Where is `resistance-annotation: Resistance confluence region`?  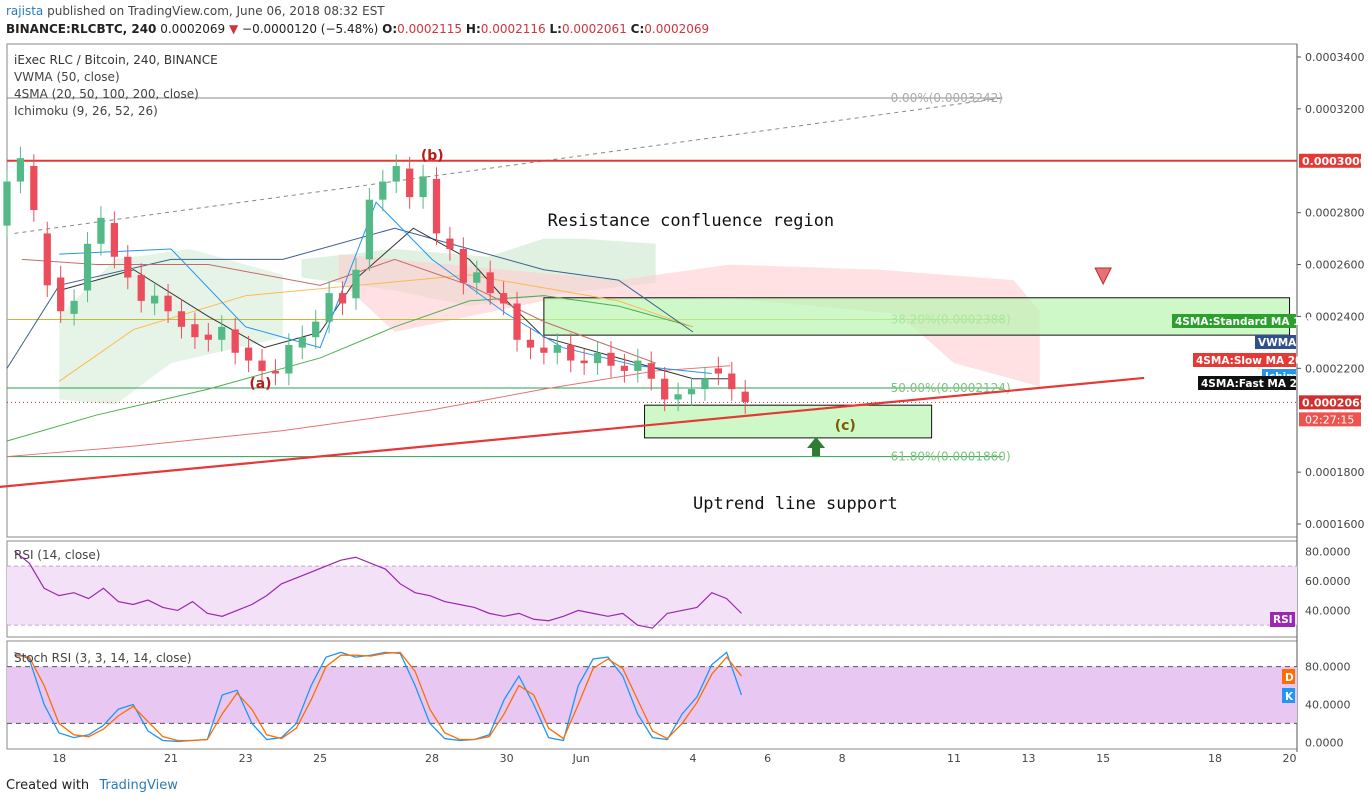
resistance-annotation: Resistance confluence region is located at coordinates (691, 221).